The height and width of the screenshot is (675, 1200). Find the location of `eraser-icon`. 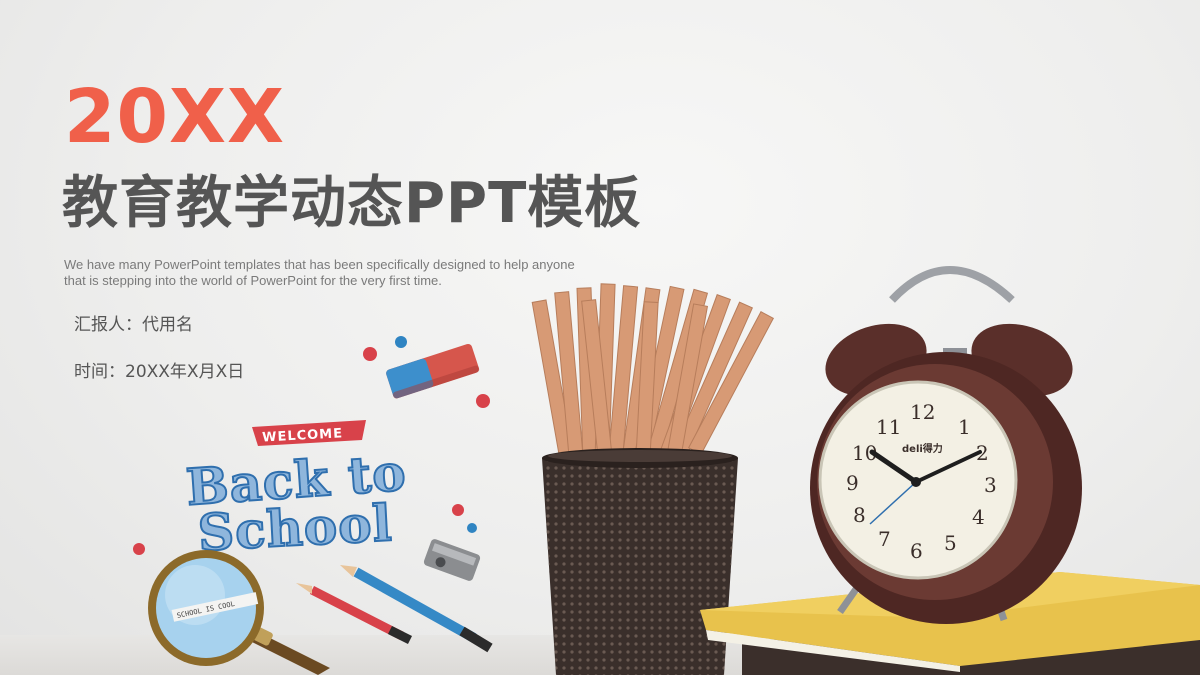

eraser-icon is located at coordinates (433, 371).